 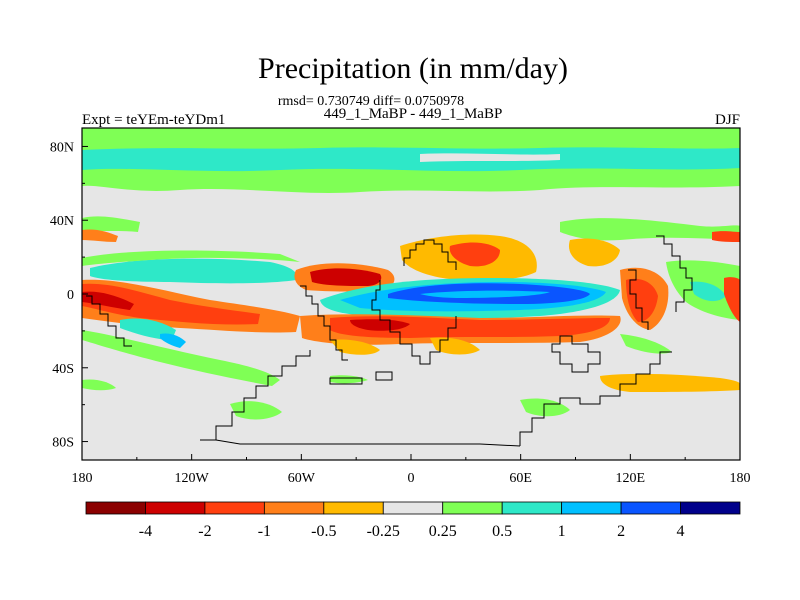 I want to click on colorbar-label: 1, so click(x=562, y=531).